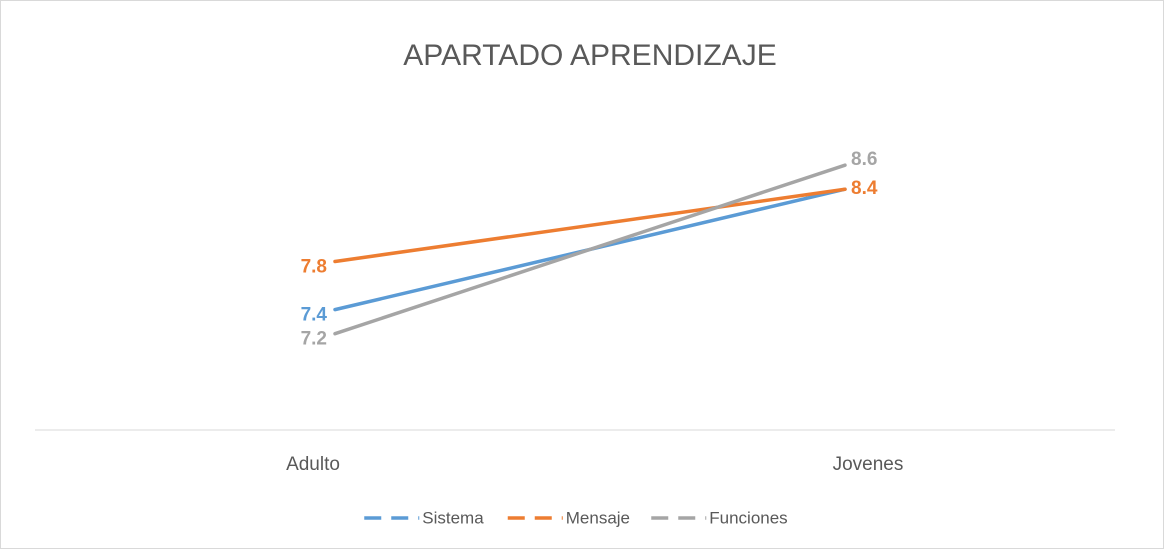 Image resolution: width=1165 pixels, height=550 pixels. What do you see at coordinates (589, 55) in the screenshot?
I see `chart-title: APARTADO APRENDIZAJE` at bounding box center [589, 55].